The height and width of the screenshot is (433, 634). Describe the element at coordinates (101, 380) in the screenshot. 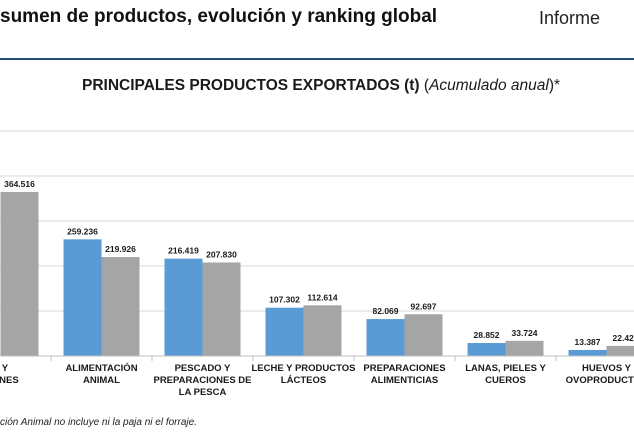

I see `x-tick-label: ANIMAL` at that location.